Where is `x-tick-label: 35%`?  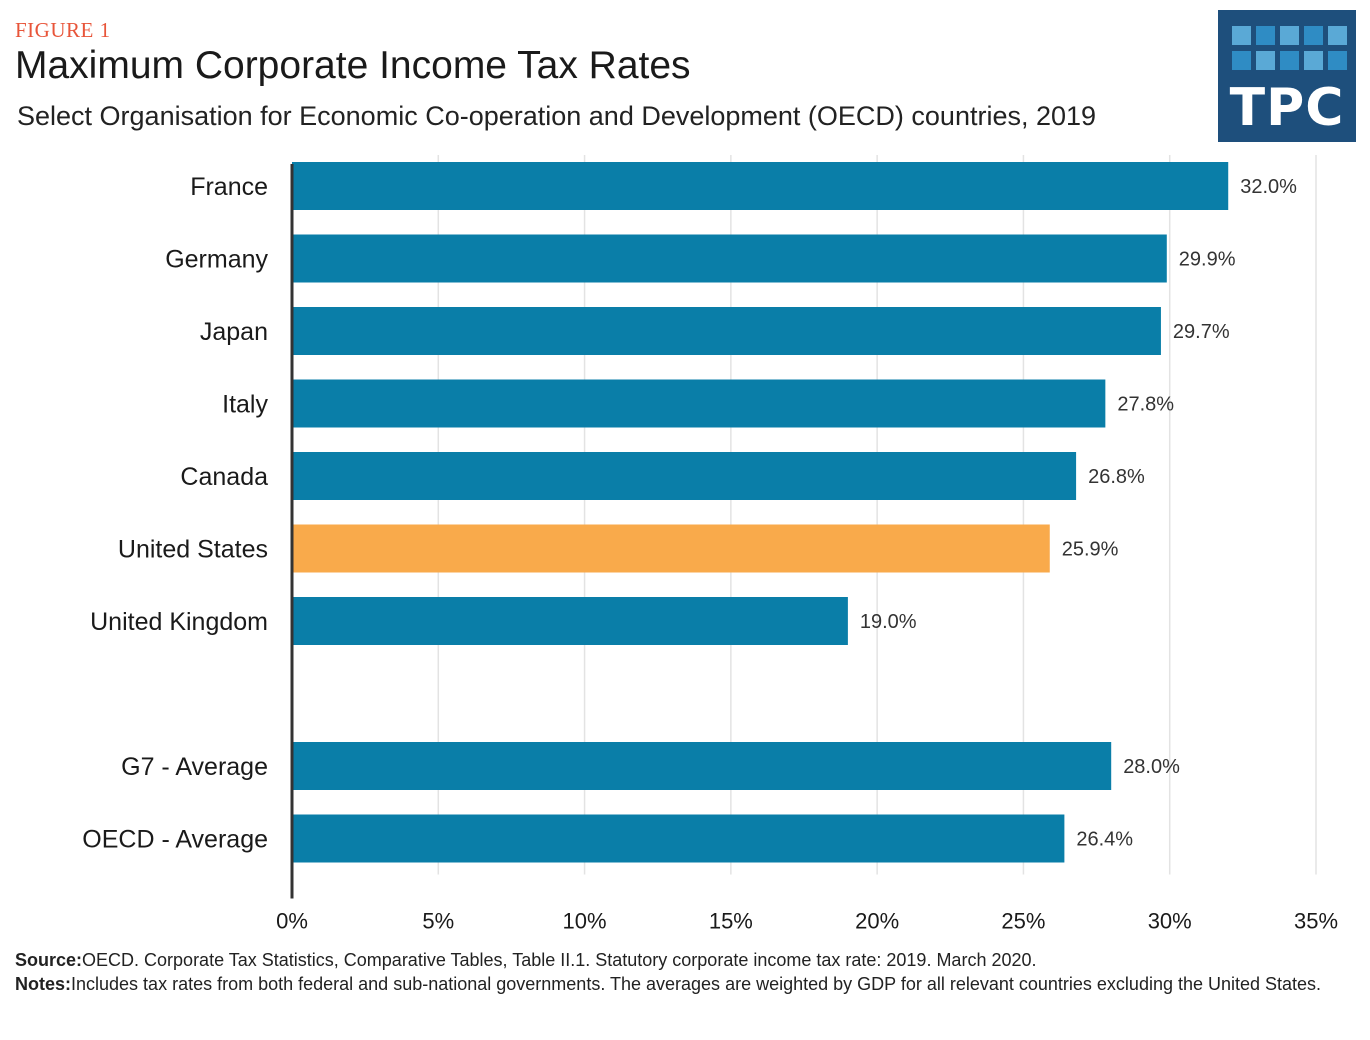 x-tick-label: 35% is located at coordinates (1316, 921).